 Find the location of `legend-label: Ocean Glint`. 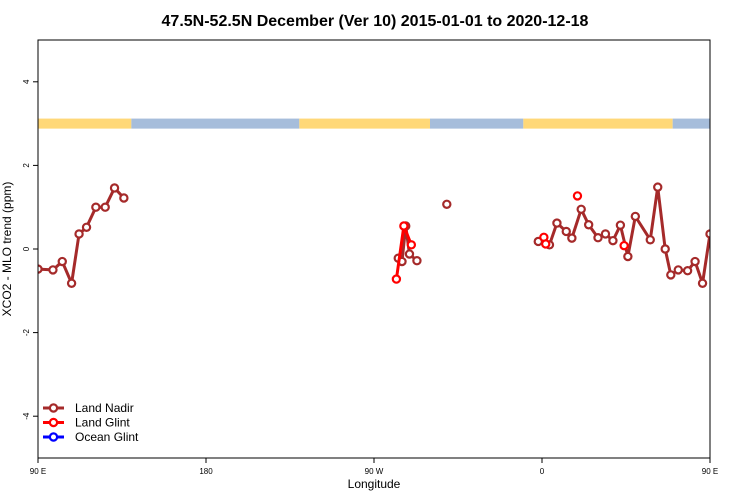

legend-label: Ocean Glint is located at coordinates (107, 437).